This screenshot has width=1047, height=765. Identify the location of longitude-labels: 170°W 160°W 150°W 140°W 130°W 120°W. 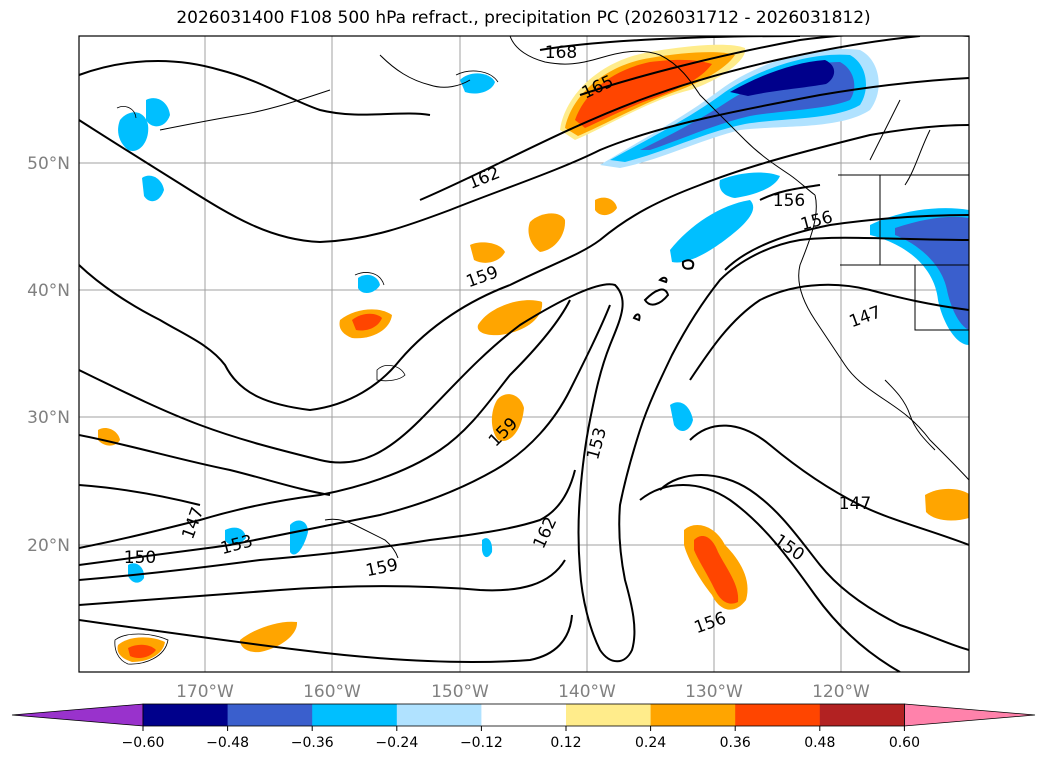
(523, 692).